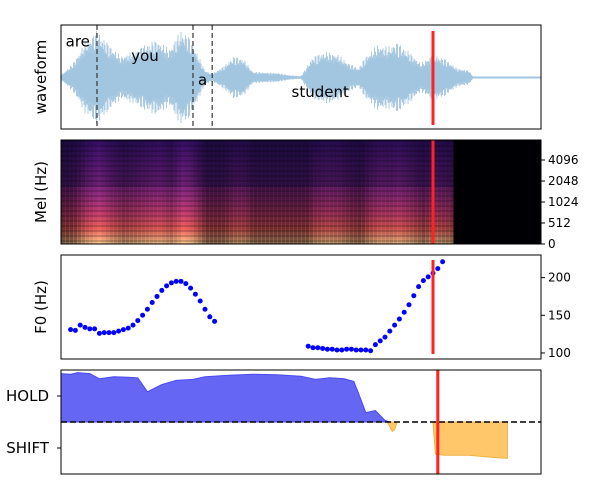 This screenshot has width=600, height=500. What do you see at coordinates (27, 396) in the screenshot?
I see `ytick-label: HOLD` at bounding box center [27, 396].